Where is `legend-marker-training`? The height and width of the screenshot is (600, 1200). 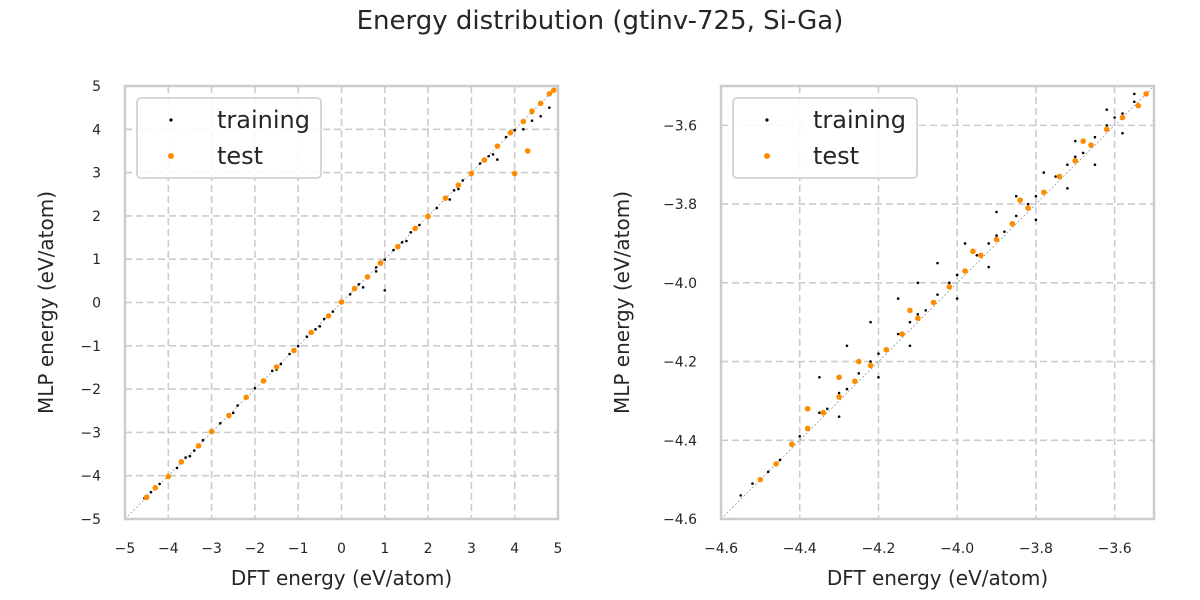 legend-marker-training is located at coordinates (767, 120).